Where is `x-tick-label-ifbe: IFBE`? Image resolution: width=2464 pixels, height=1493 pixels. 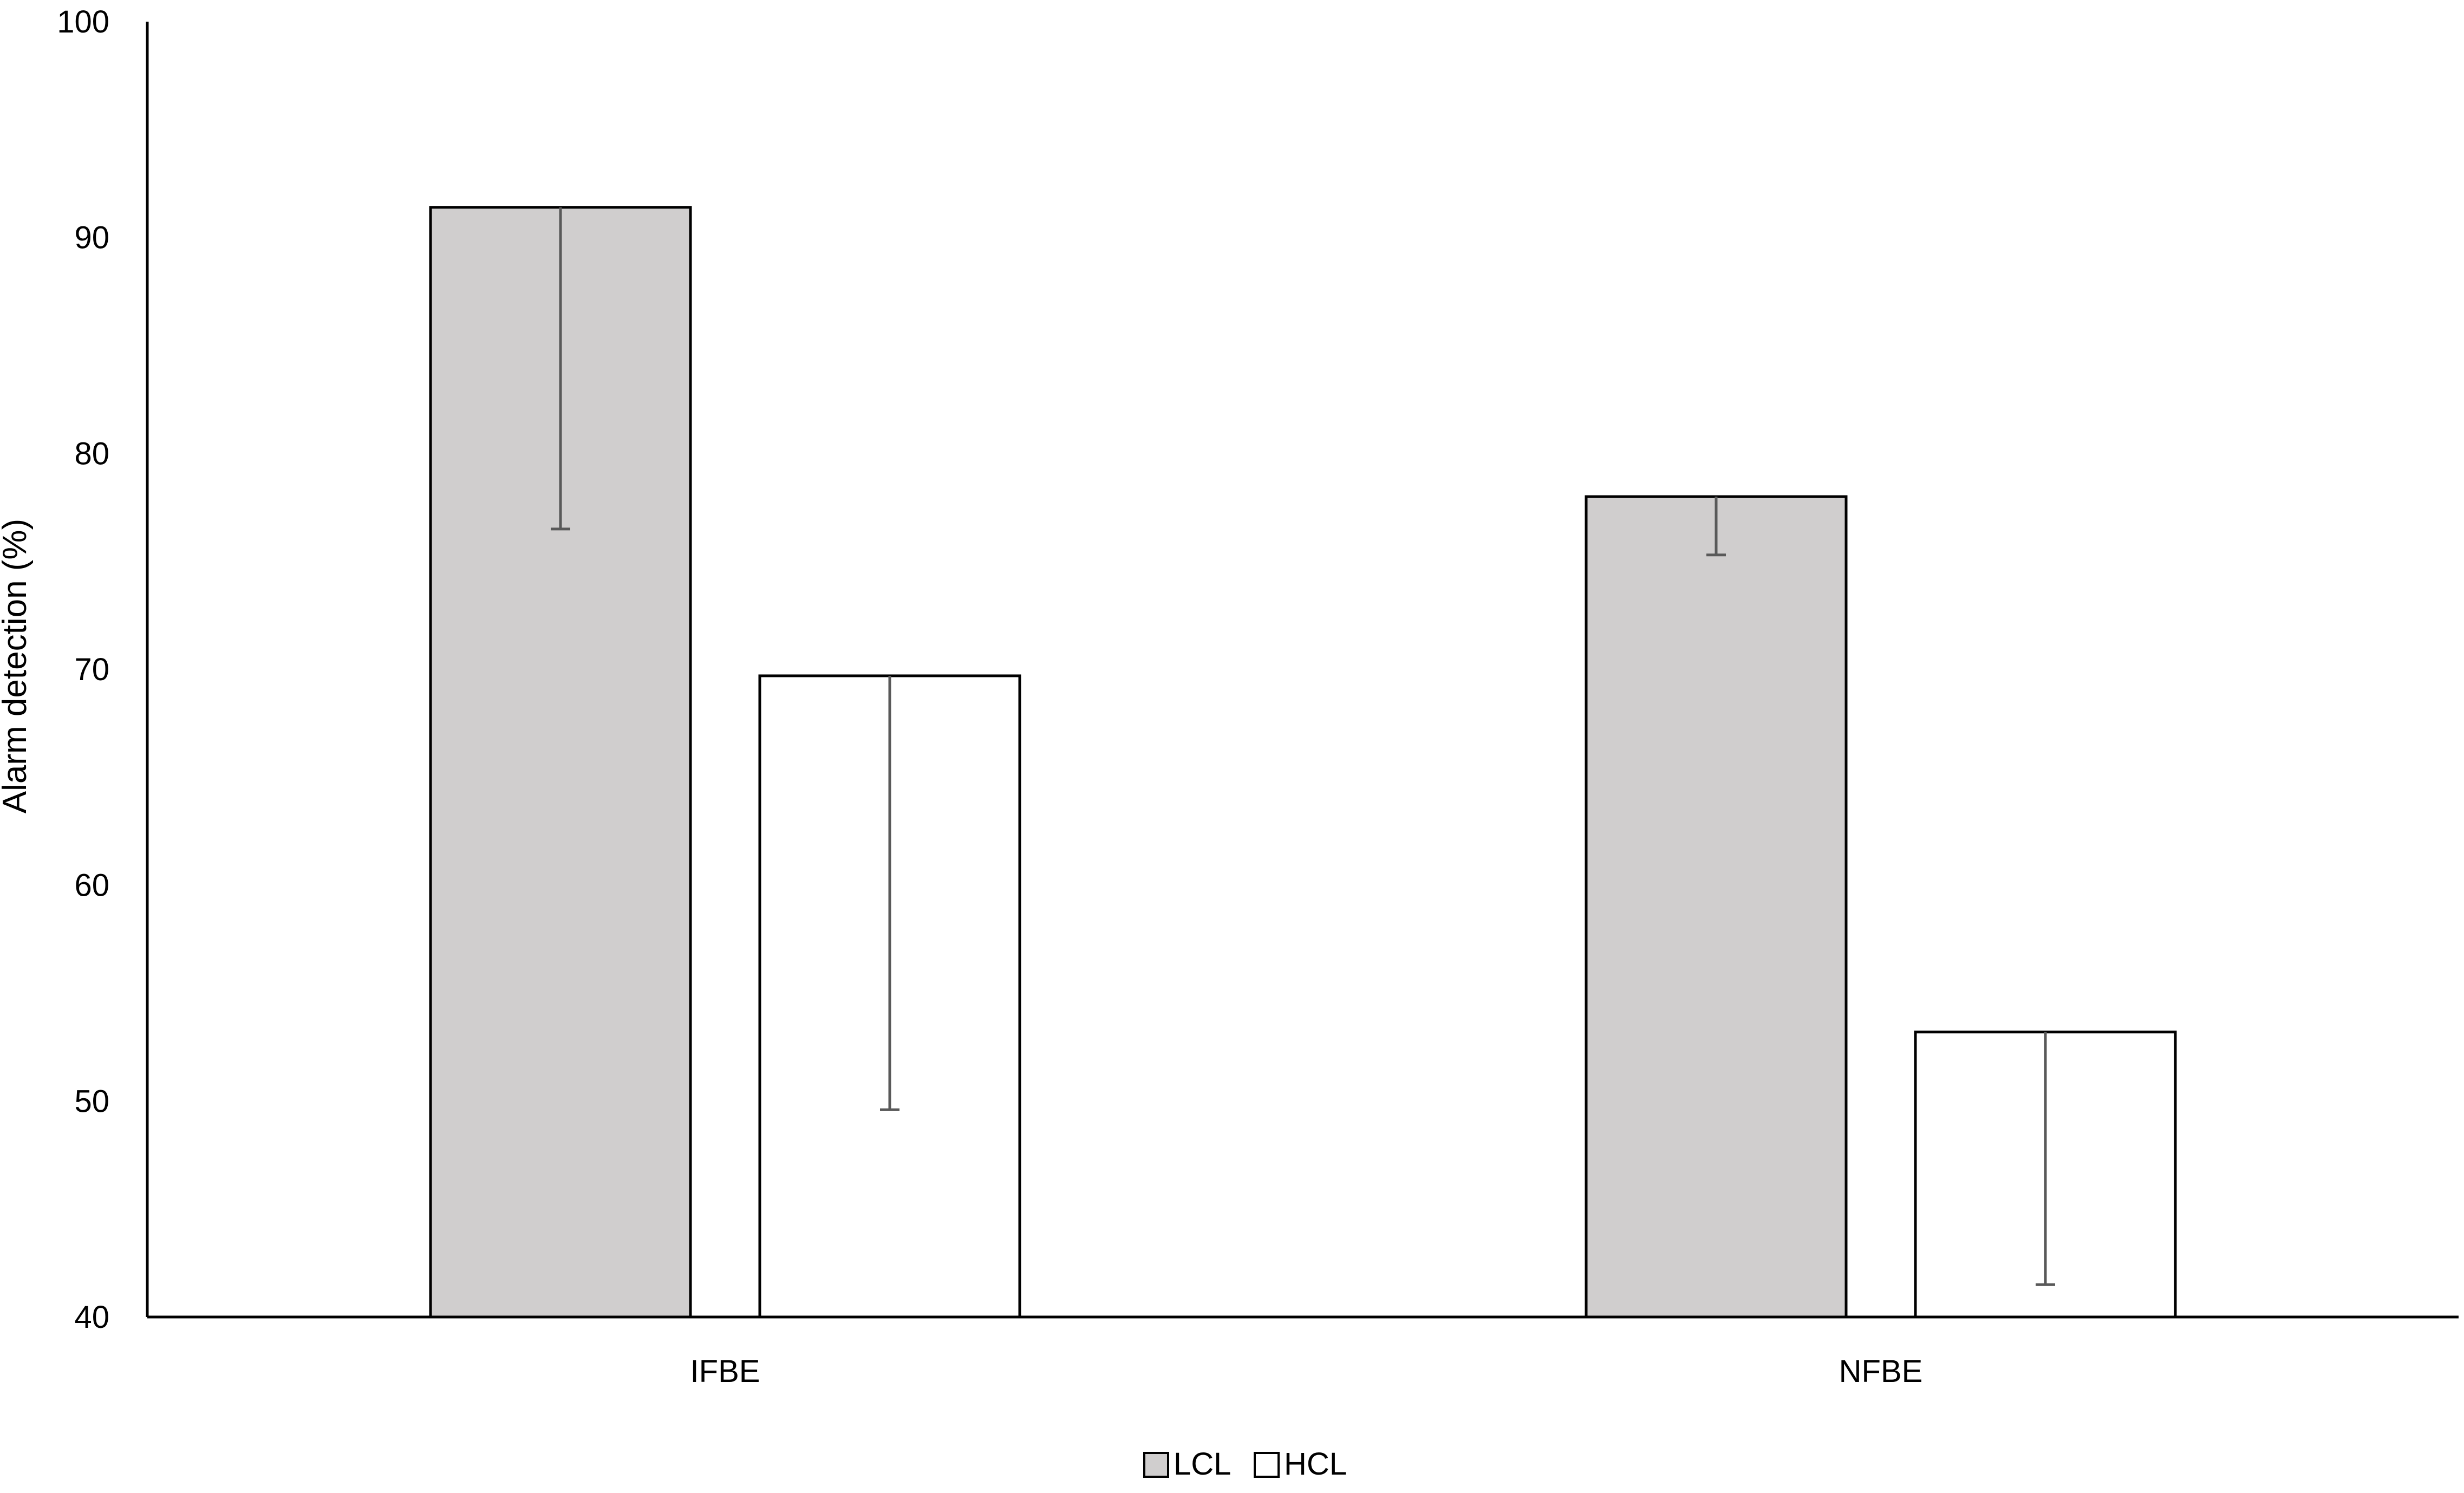 x-tick-label-ifbe: IFBE is located at coordinates (725, 1371).